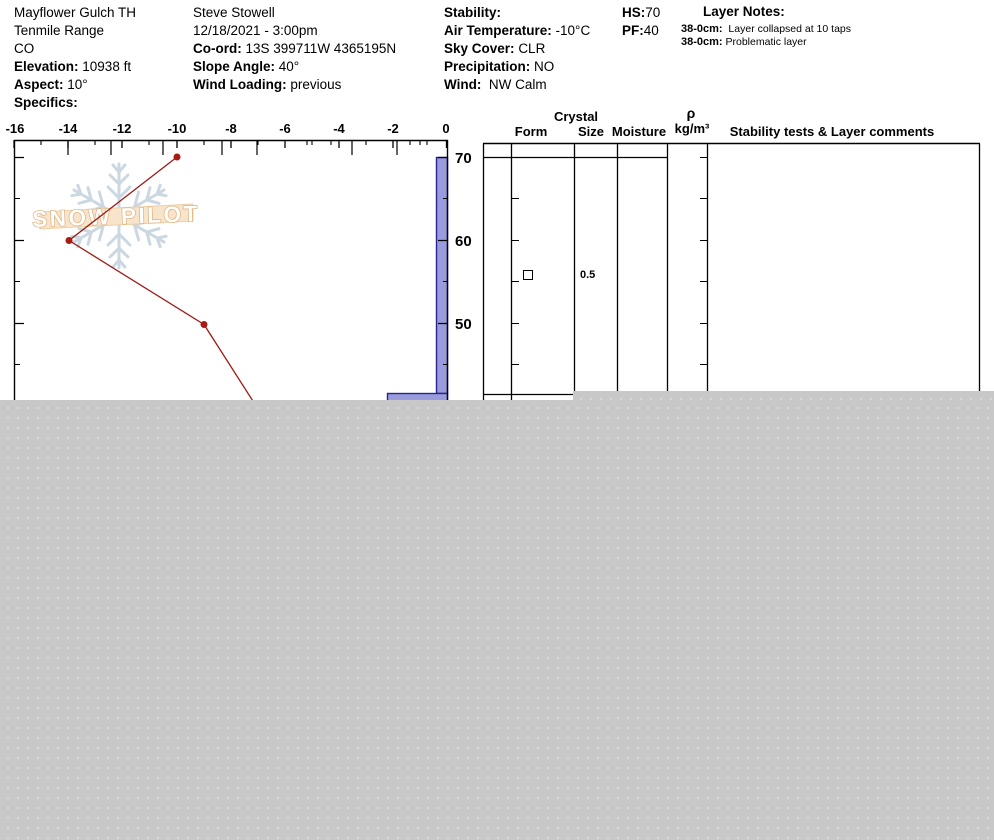  I want to click on table-header-form: Form, so click(531, 131).